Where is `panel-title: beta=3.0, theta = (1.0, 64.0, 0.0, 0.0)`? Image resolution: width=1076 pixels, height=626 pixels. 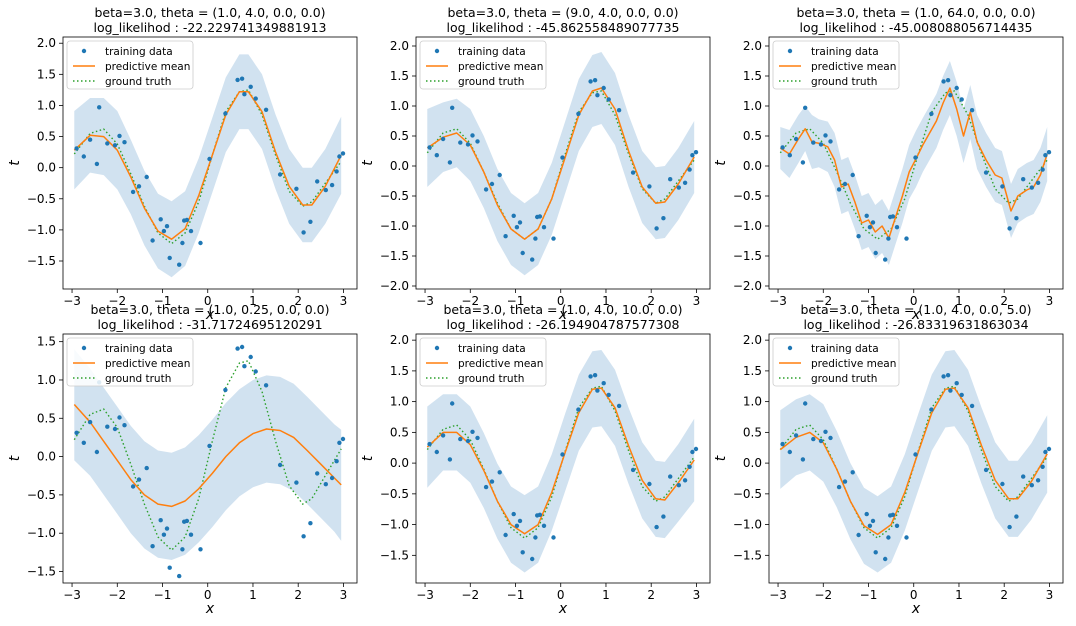 panel-title: beta=3.0, theta = (1.0, 64.0, 0.0, 0.0) is located at coordinates (915, 12).